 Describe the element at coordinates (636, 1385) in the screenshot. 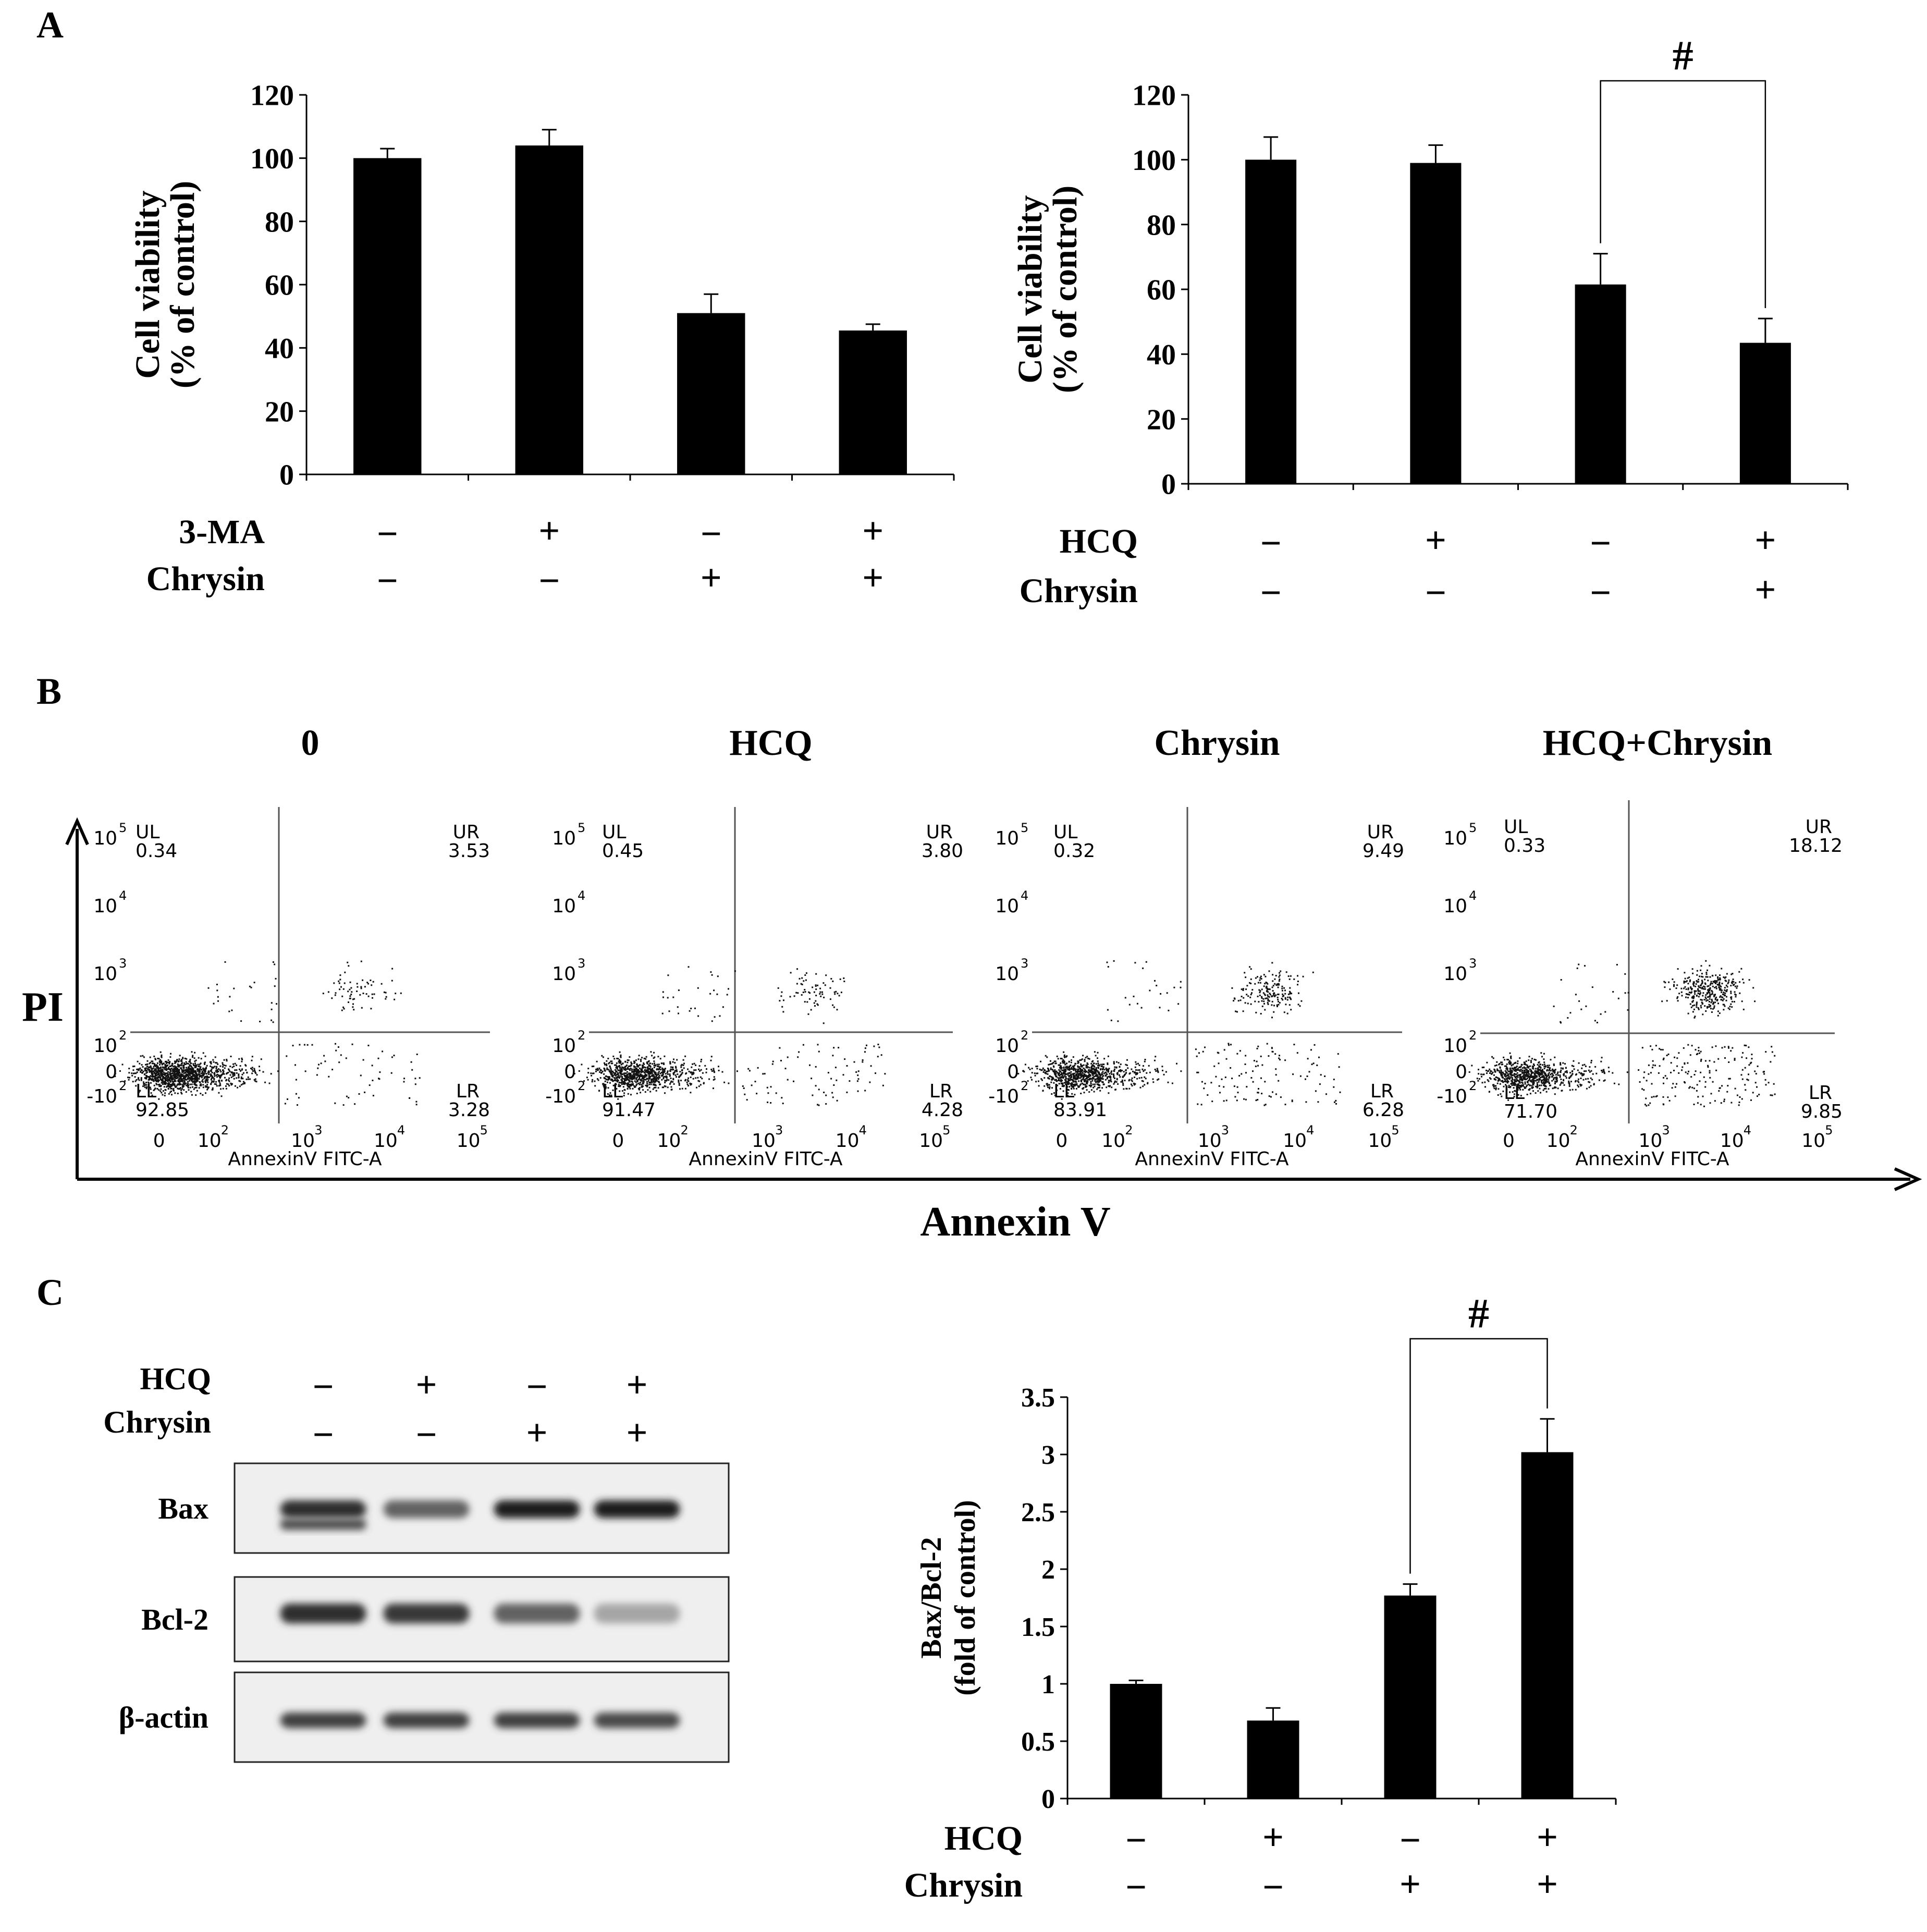

I see `blot-treatment-sign: +` at that location.